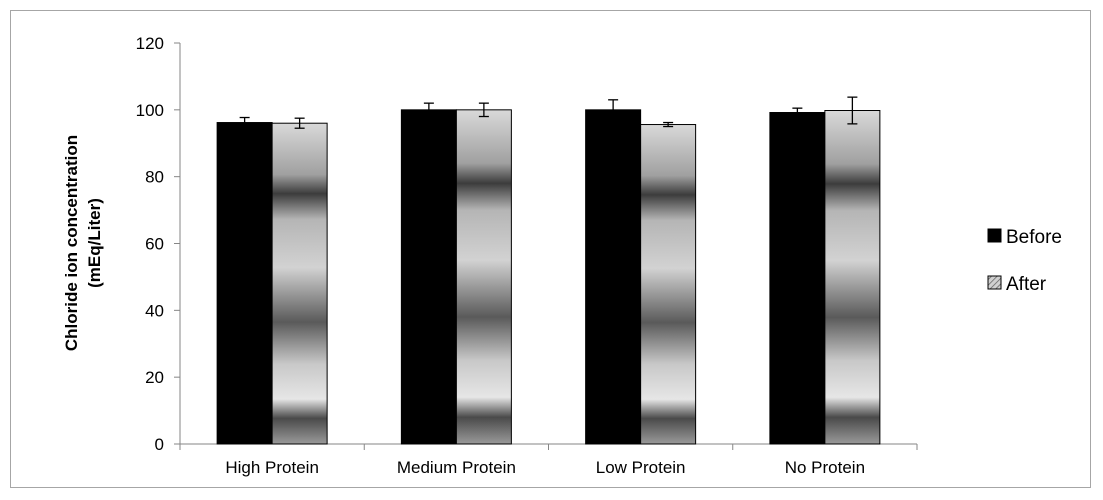 Image resolution: width=1103 pixels, height=500 pixels. Describe the element at coordinates (154, 177) in the screenshot. I see `y-tick-label: 80` at that location.